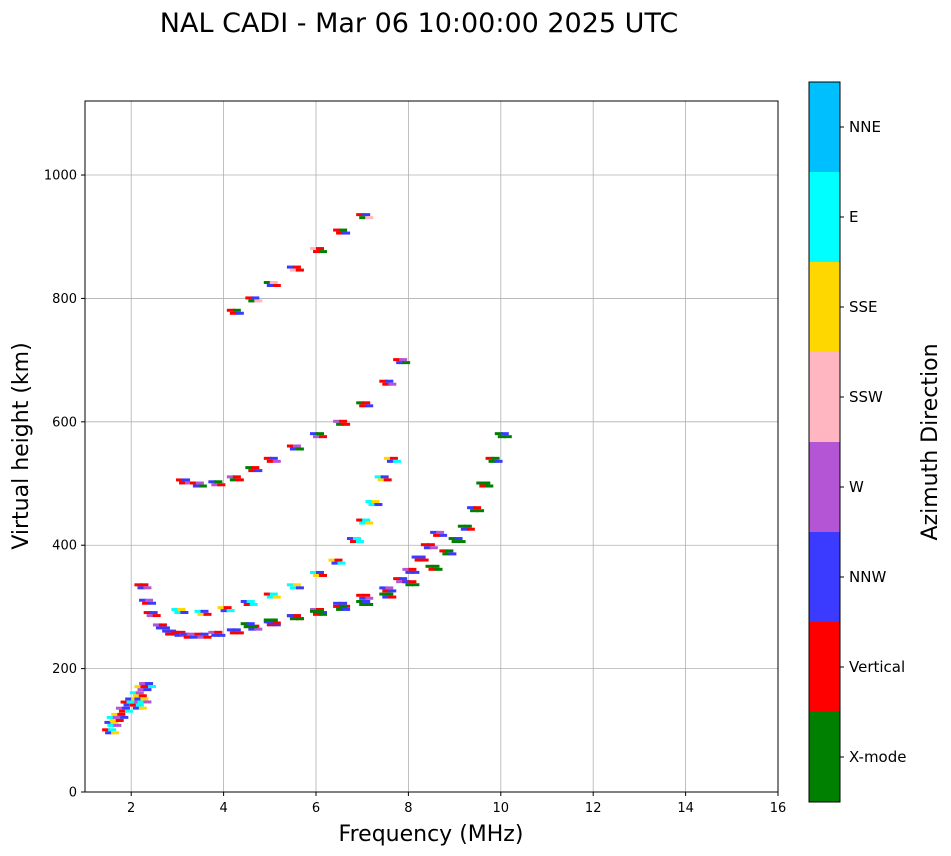 The height and width of the screenshot is (856, 951). I want to click on x-axis-label: Frequency (MHz), so click(431, 834).